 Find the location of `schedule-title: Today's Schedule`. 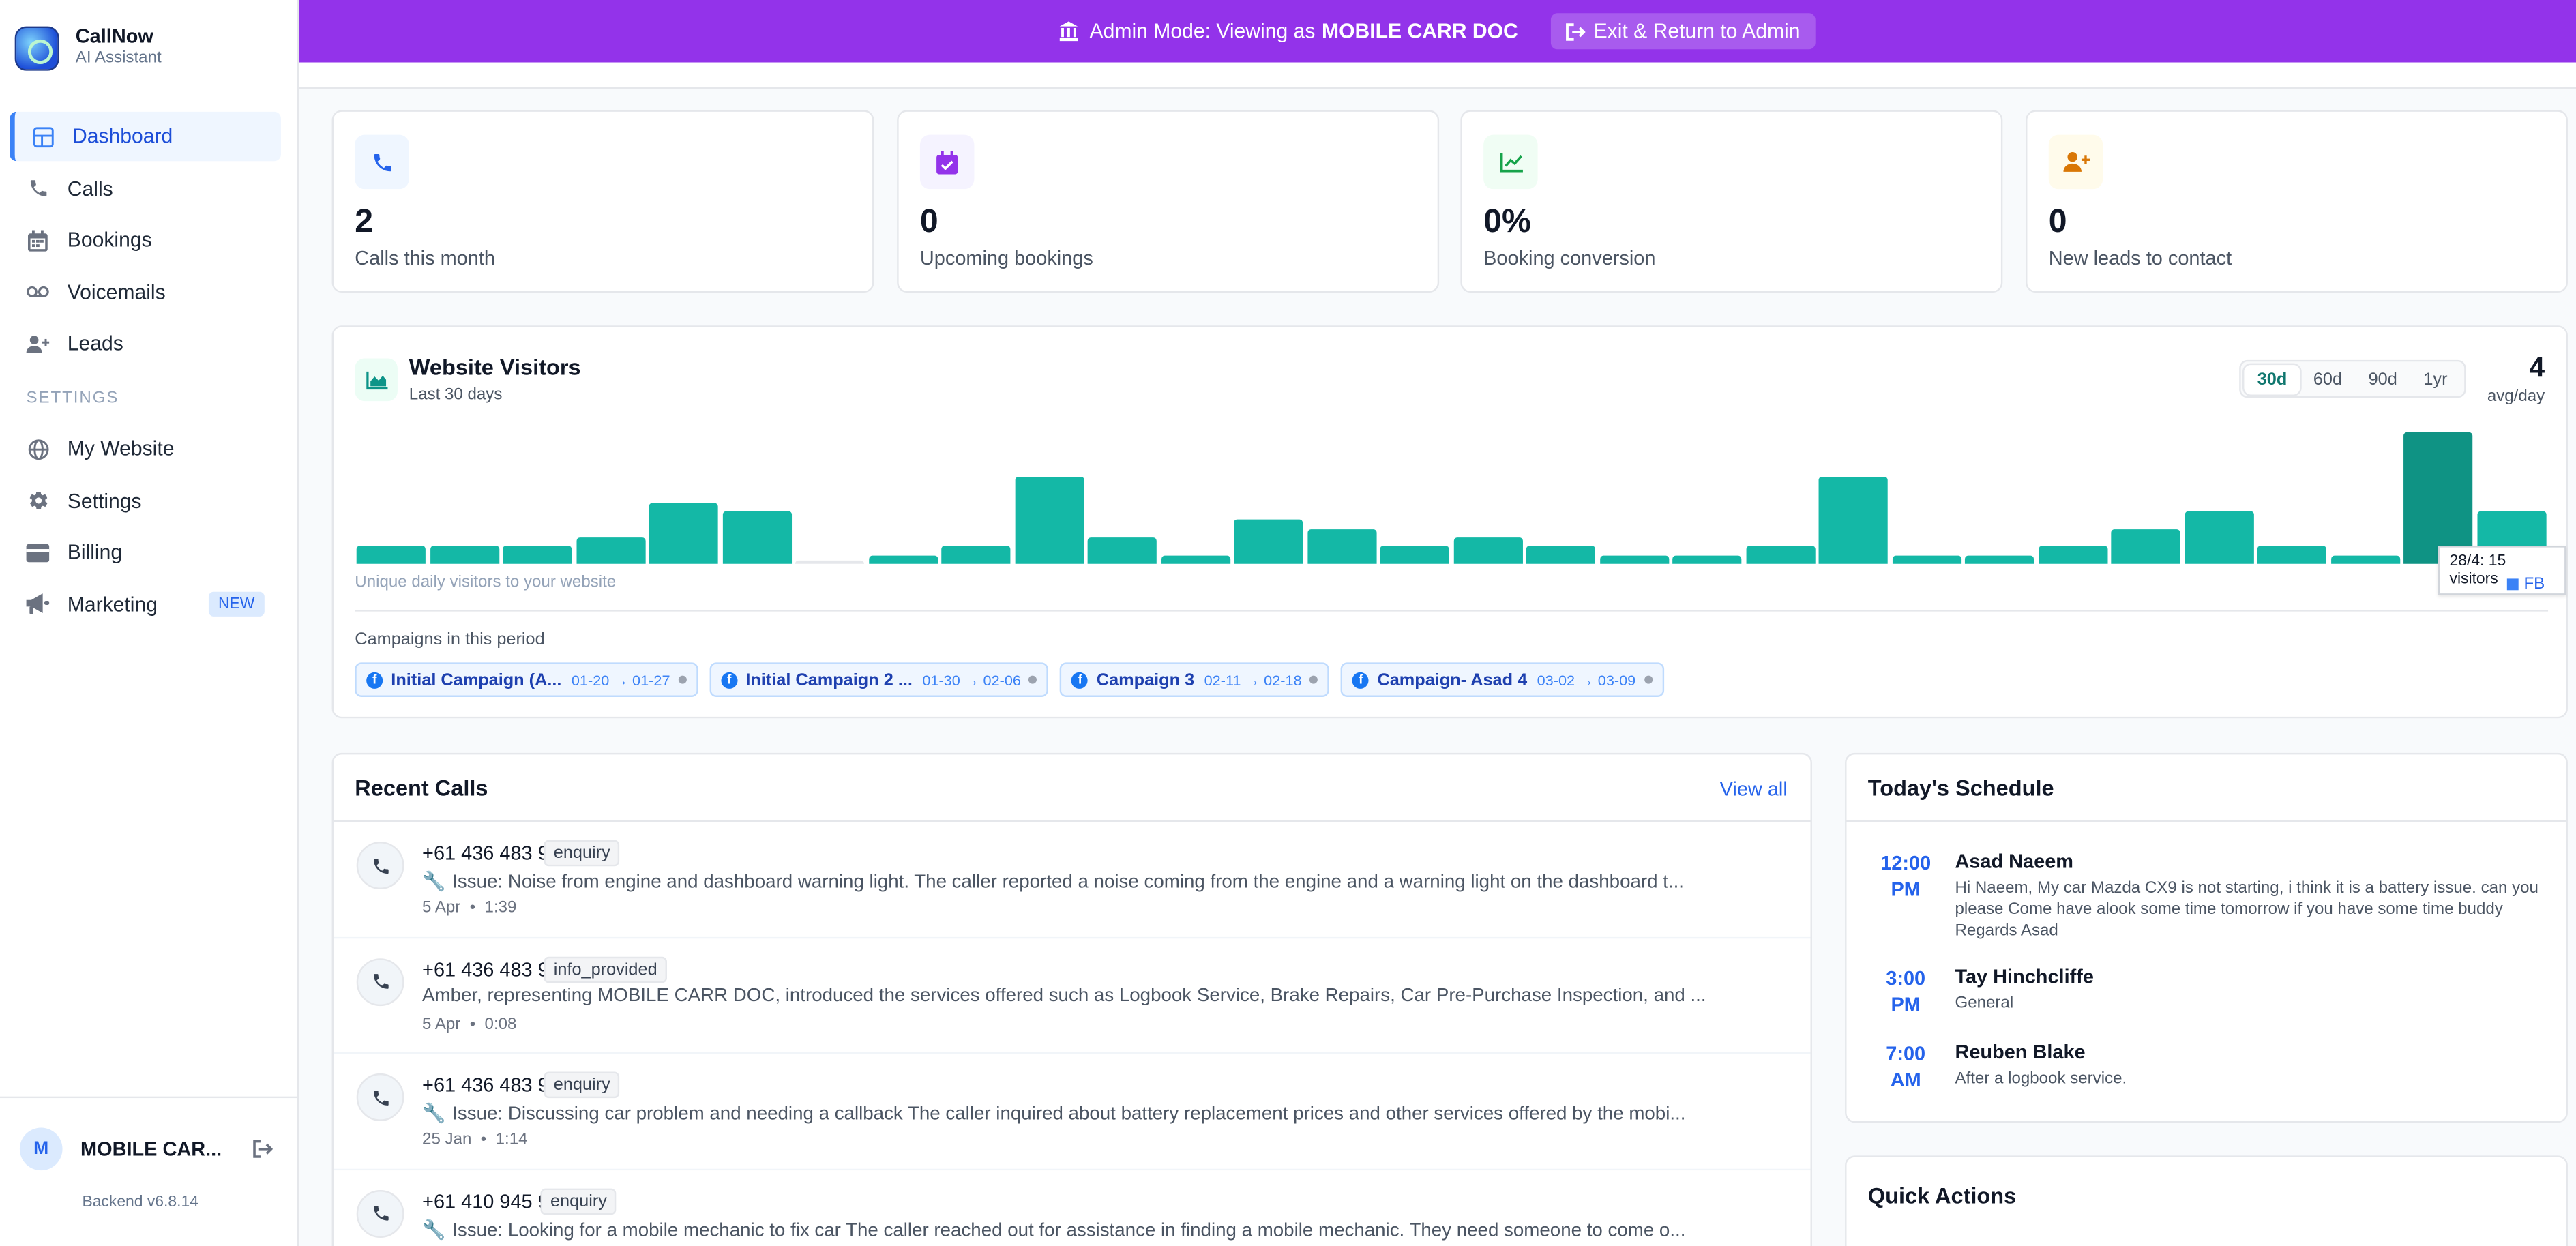

schedule-title: Today's Schedule is located at coordinates (1960, 788).